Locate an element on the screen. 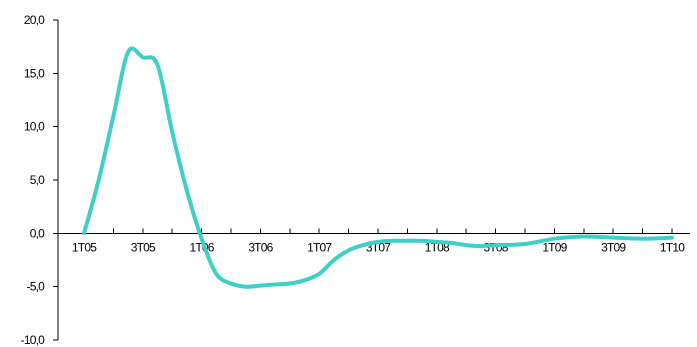  x-tick-label: 1T06 is located at coordinates (202, 247).